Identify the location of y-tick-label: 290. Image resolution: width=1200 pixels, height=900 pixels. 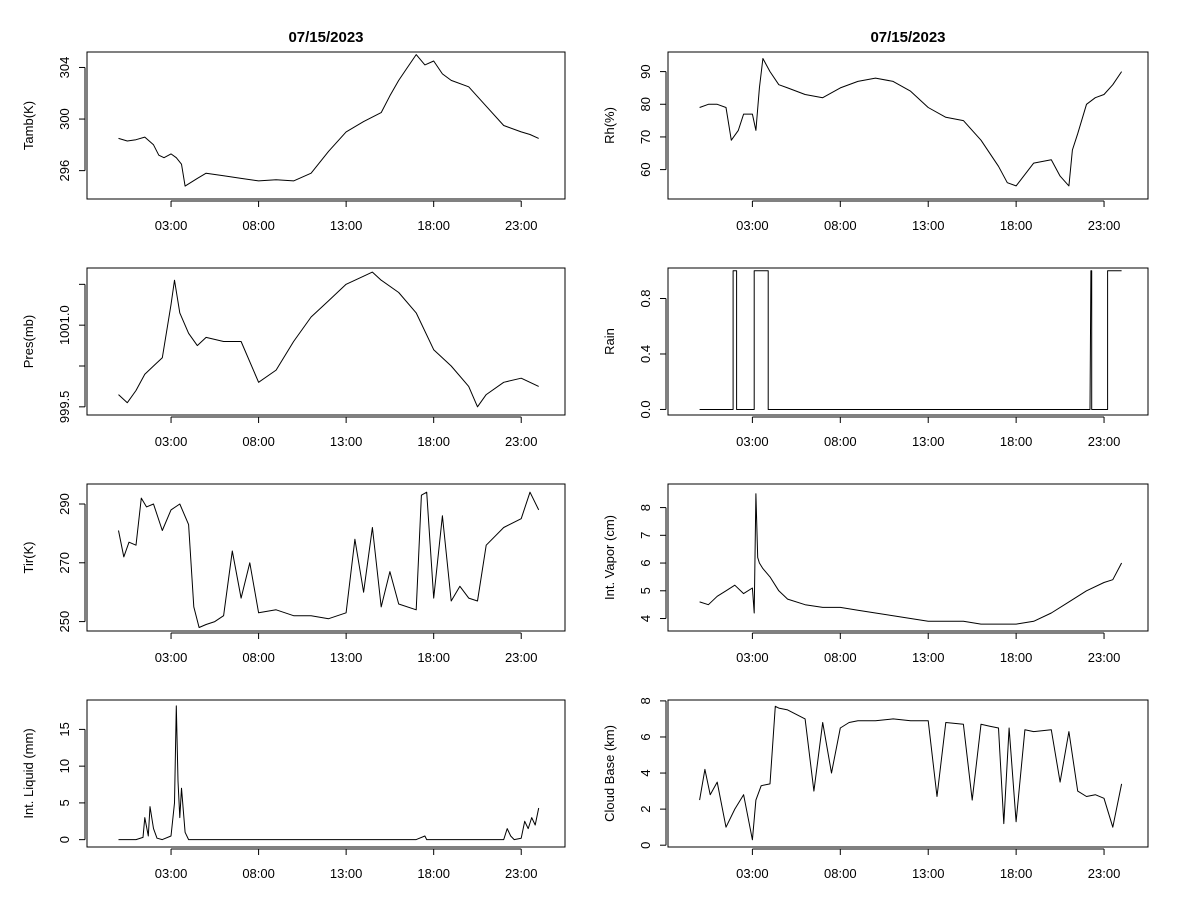
(64, 504).